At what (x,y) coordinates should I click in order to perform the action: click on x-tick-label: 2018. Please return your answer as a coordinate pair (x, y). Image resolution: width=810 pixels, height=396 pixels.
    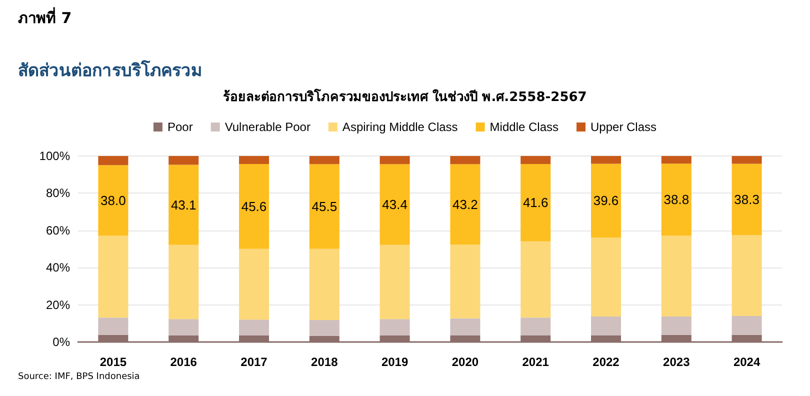
    Looking at the image, I should click on (324, 362).